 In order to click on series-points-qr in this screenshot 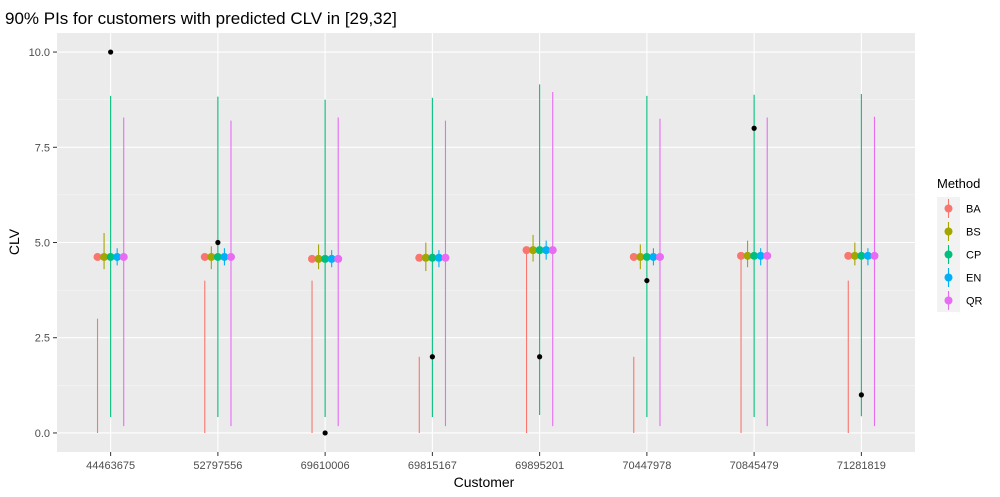, I will do `click(499, 254)`.